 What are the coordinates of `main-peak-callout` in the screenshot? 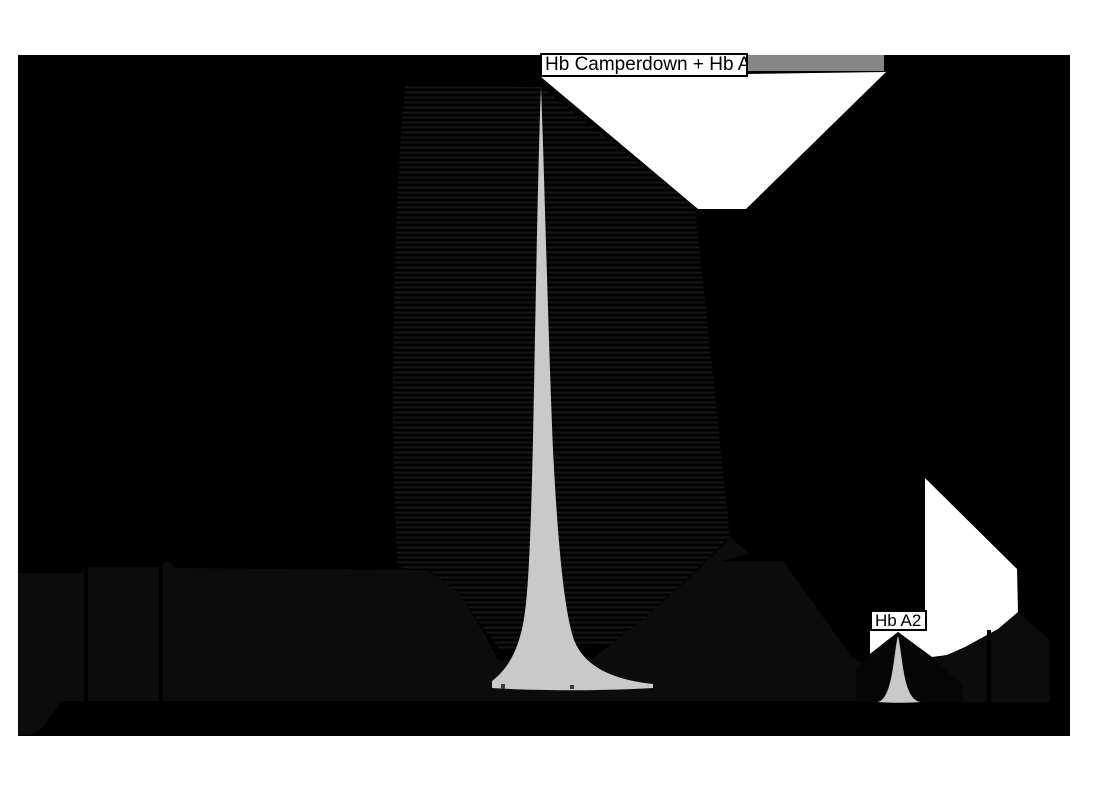 It's located at (713, 140).